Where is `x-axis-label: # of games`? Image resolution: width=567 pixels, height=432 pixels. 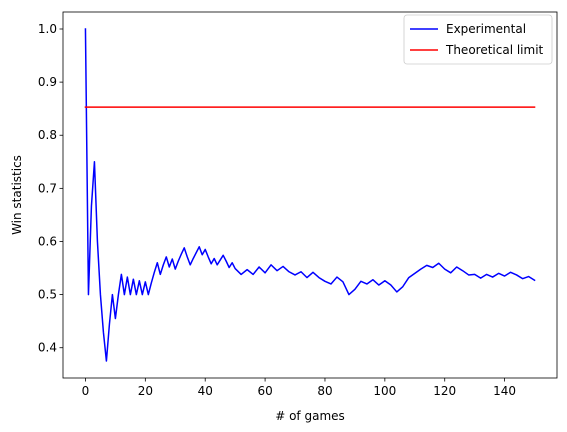 x-axis-label: # of games is located at coordinates (310, 416).